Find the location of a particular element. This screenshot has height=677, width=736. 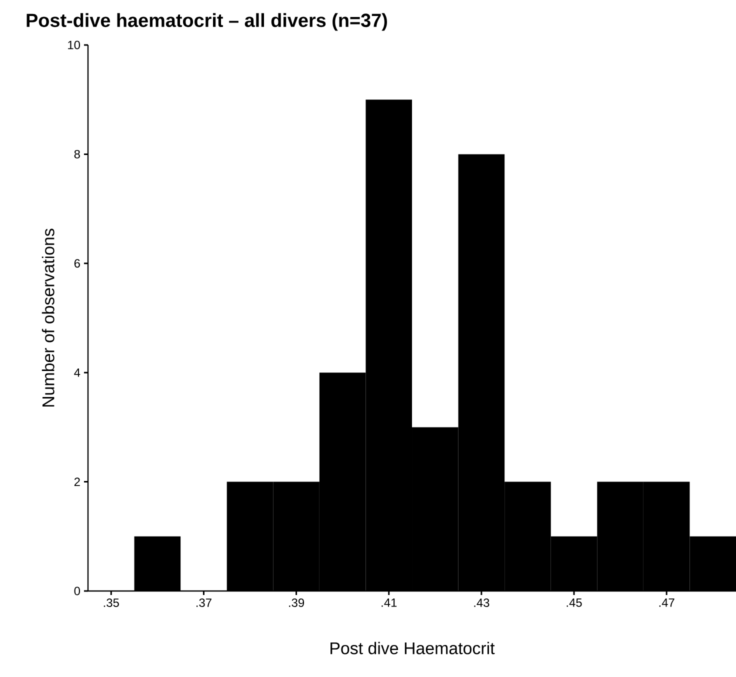

y-axis-title: Number of observations is located at coordinates (48, 317).